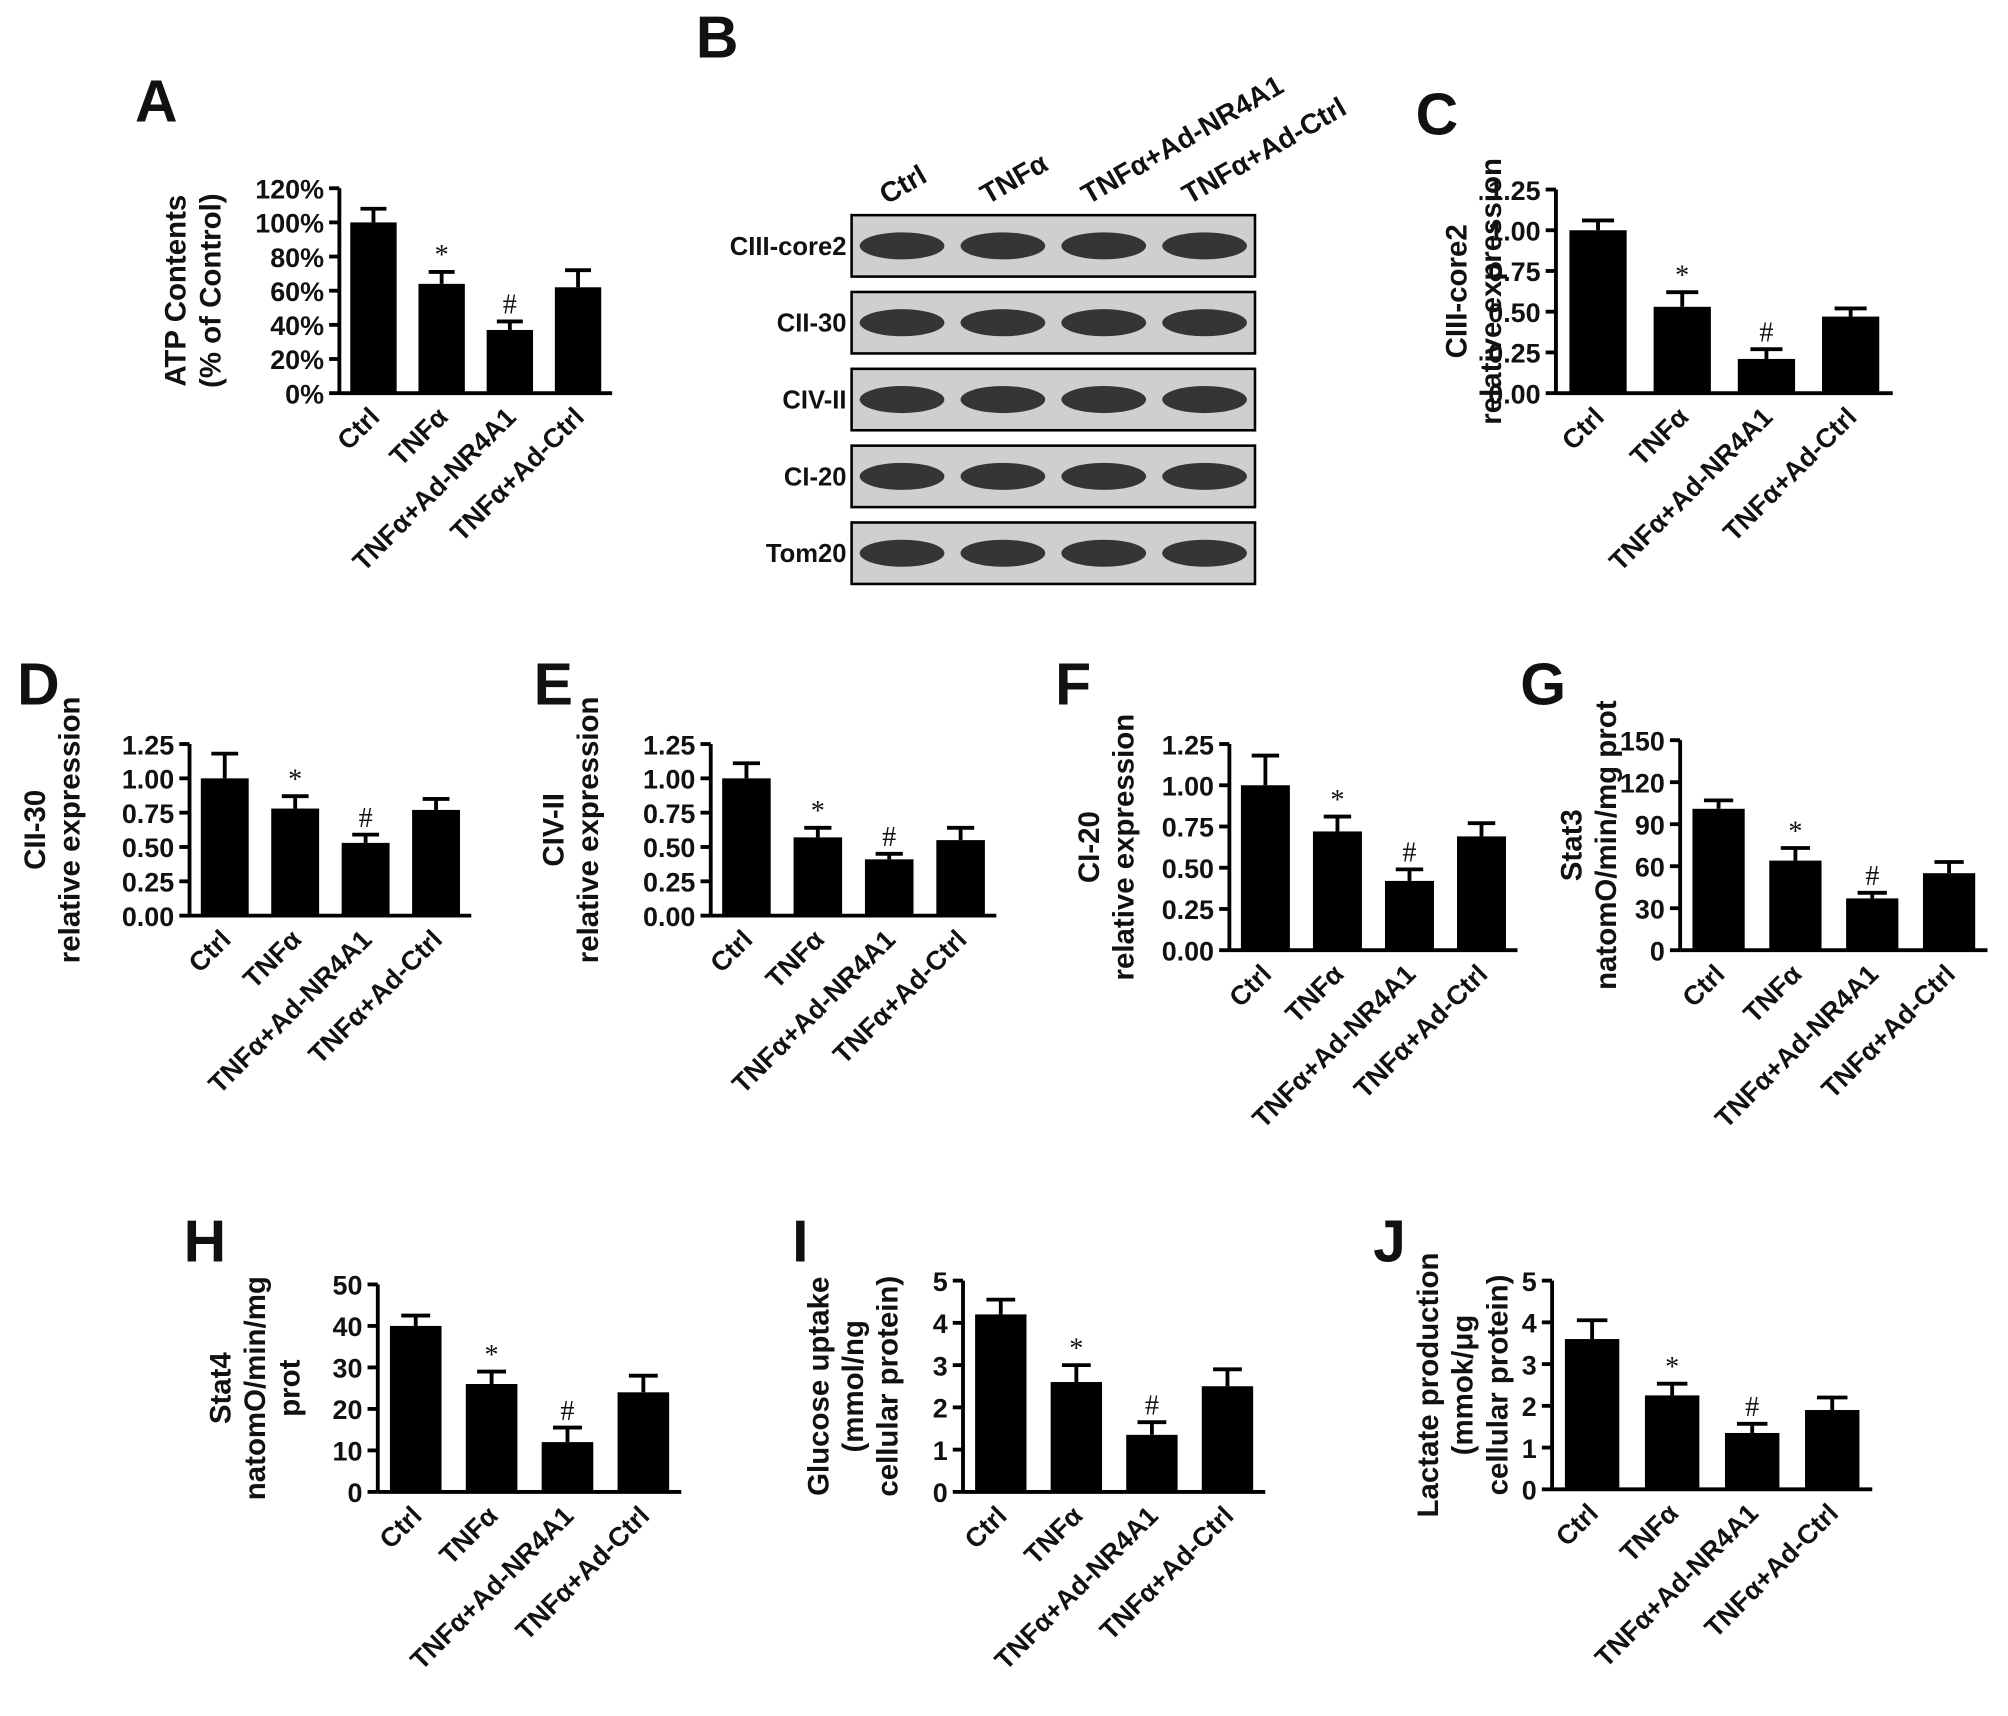  I want to click on y-axis-title: Glucose uptake, so click(819, 1386).